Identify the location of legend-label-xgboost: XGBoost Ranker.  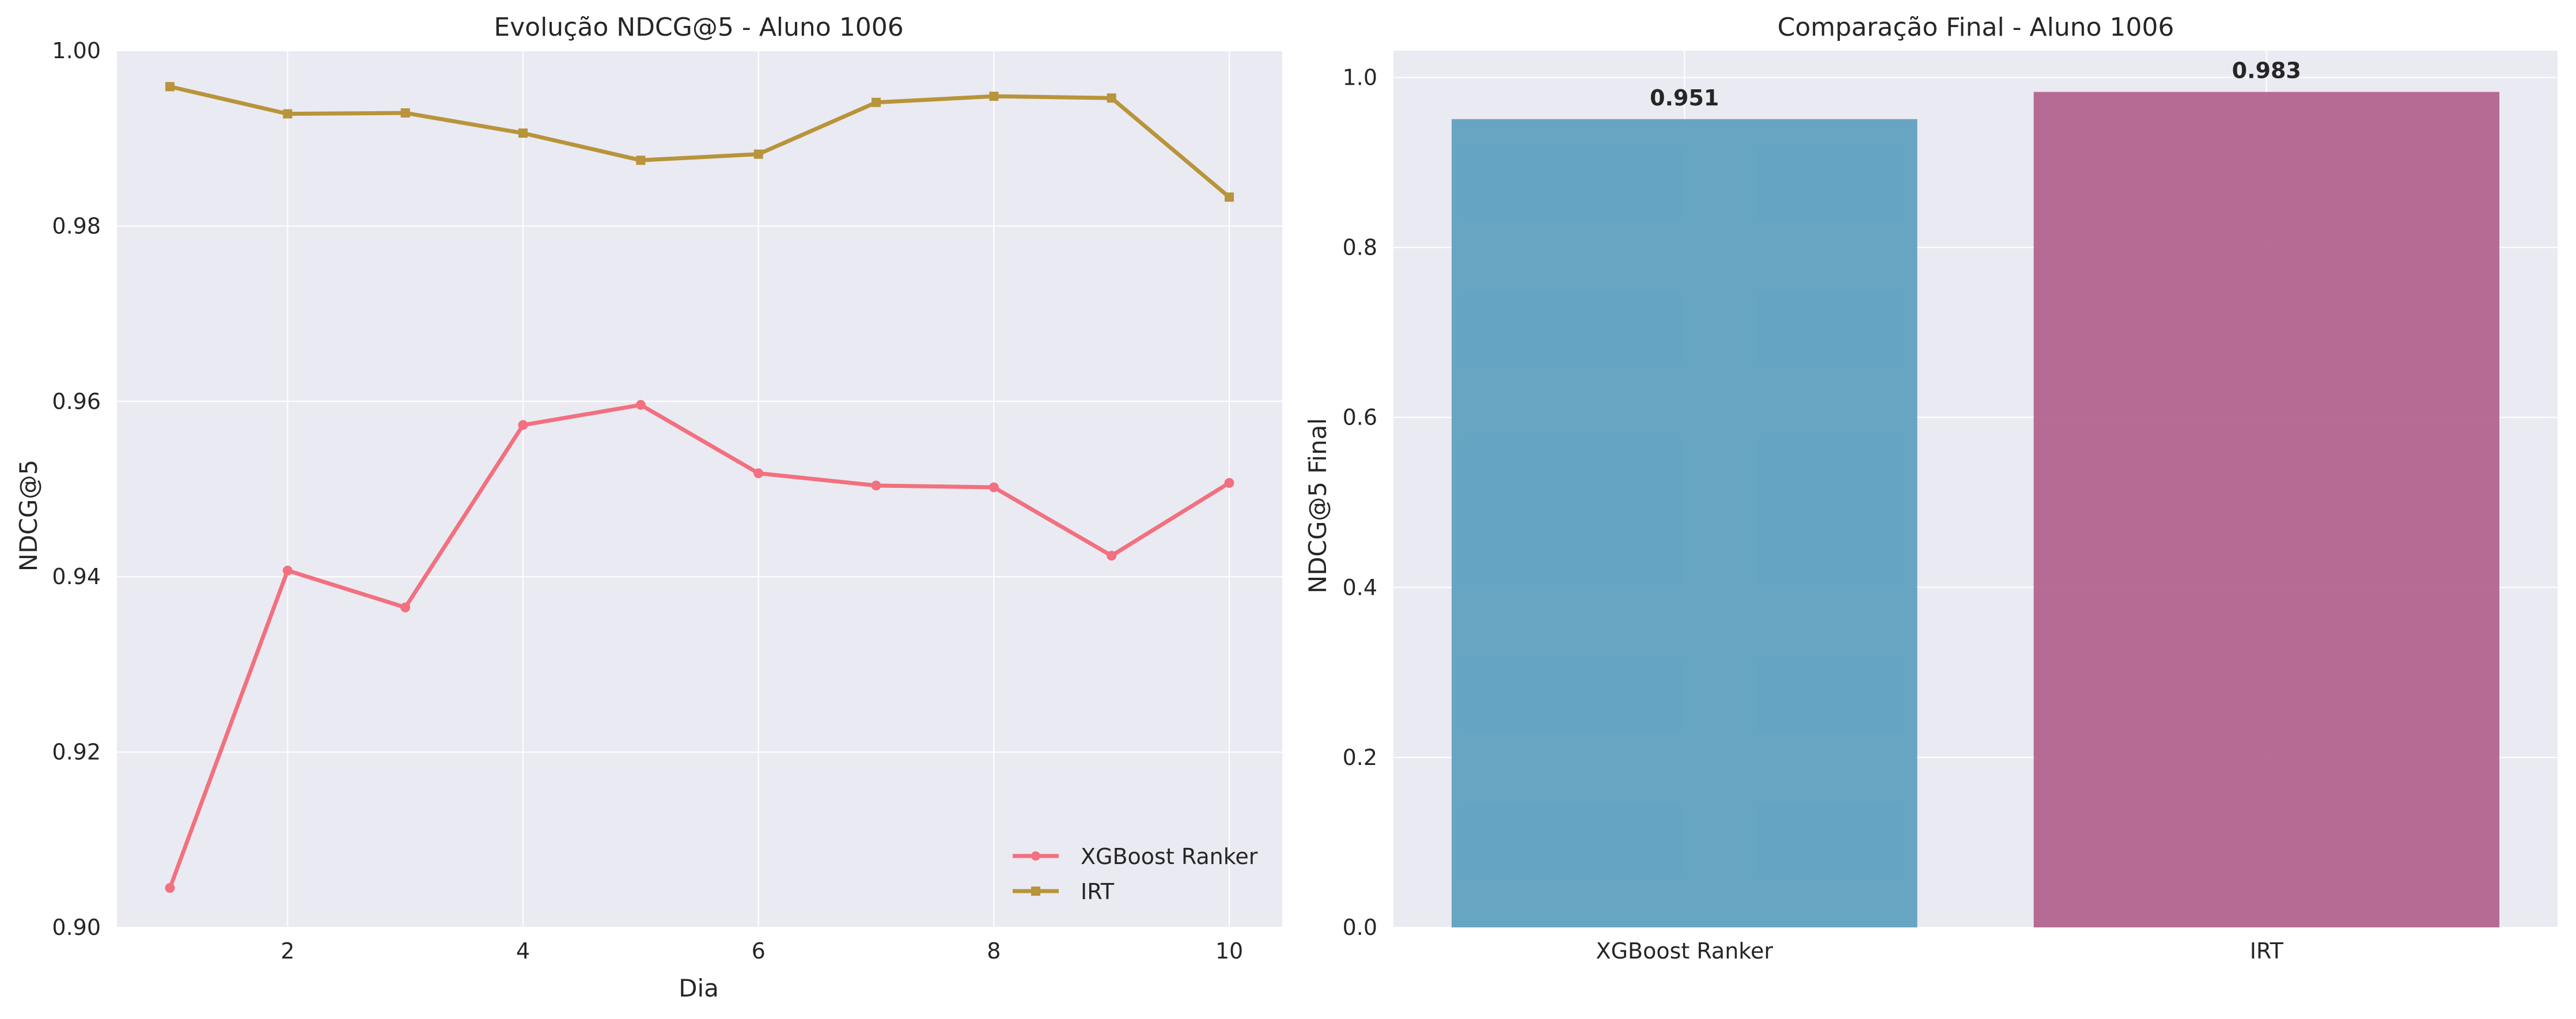
(1169, 856).